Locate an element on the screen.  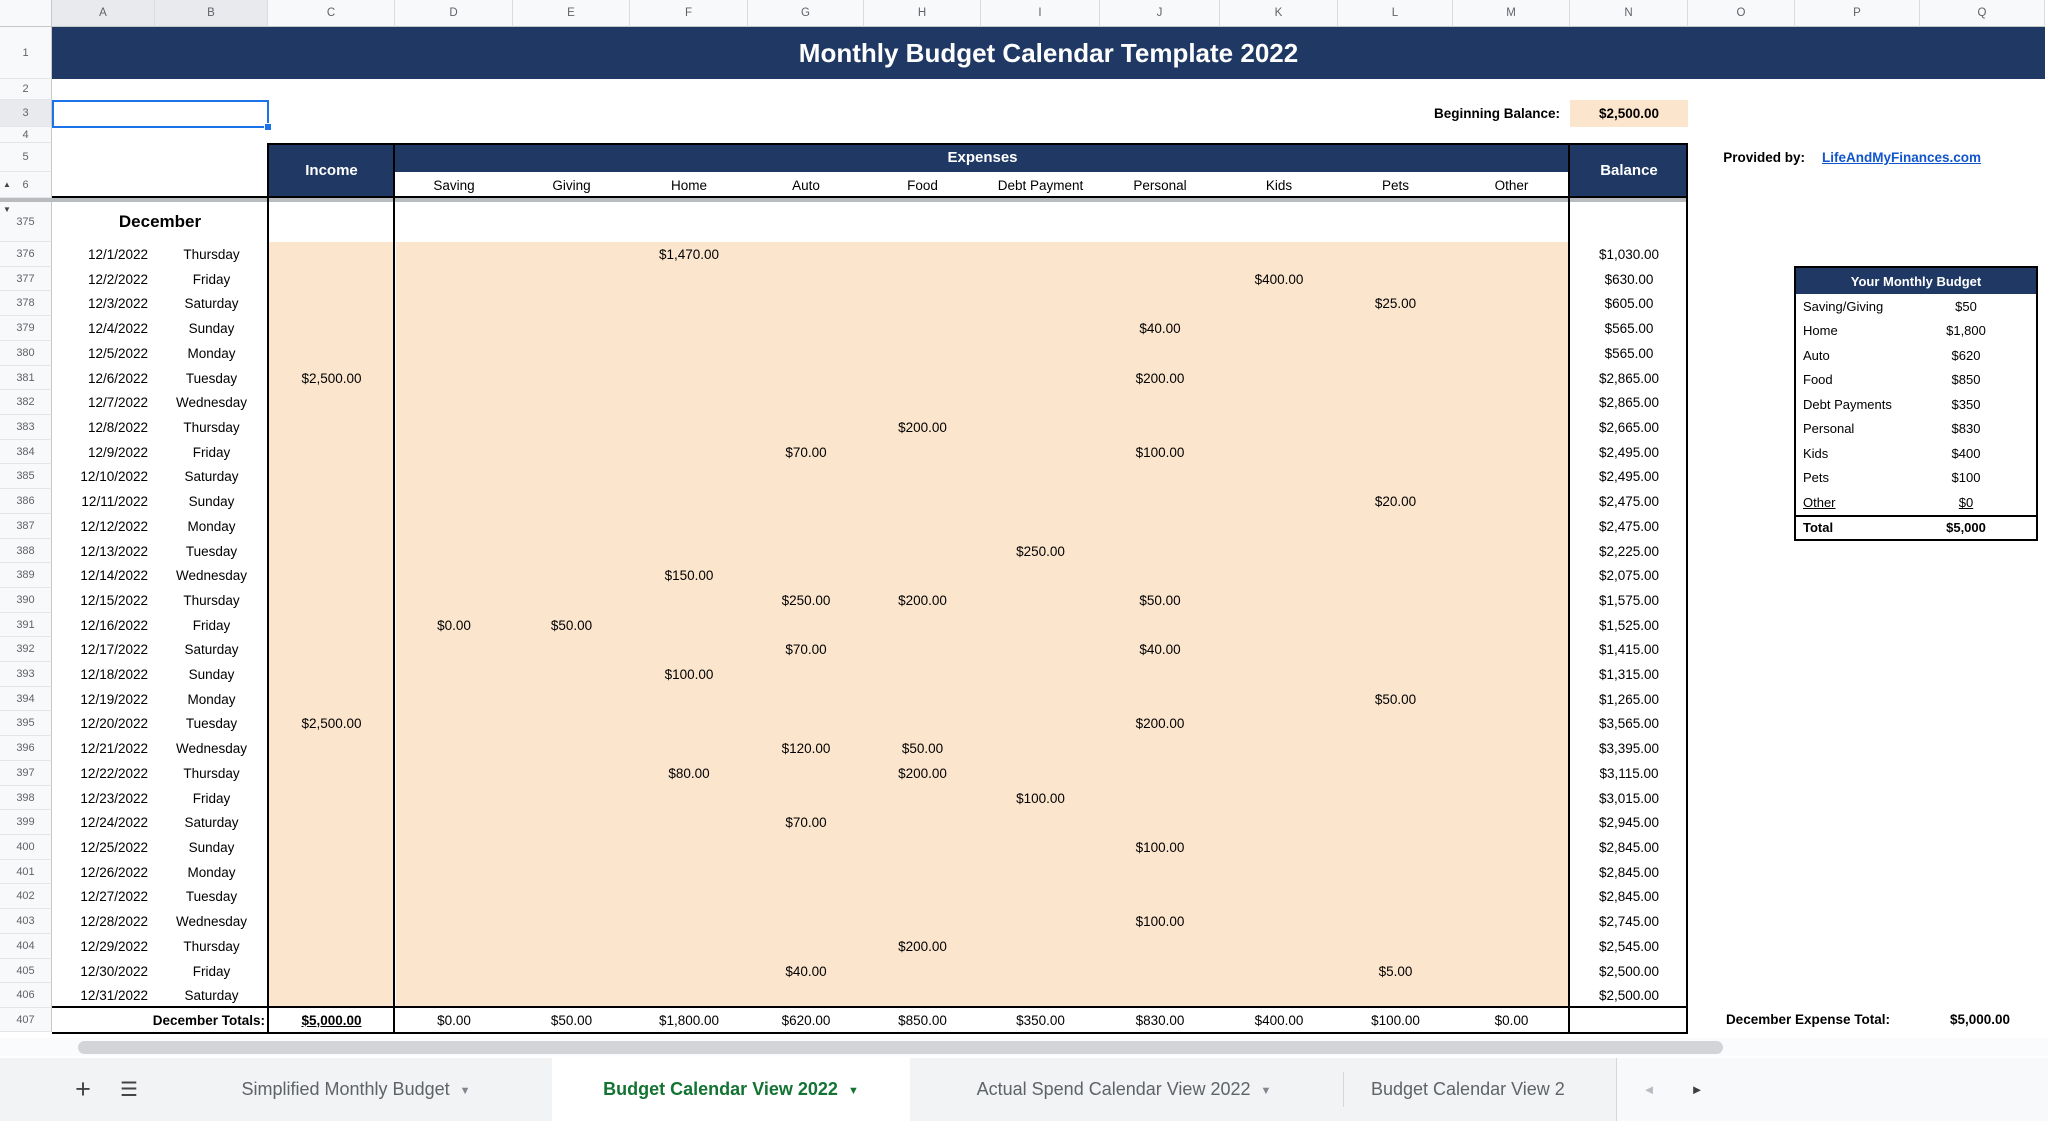
cell: 12/25/2022 is located at coordinates (114, 847).